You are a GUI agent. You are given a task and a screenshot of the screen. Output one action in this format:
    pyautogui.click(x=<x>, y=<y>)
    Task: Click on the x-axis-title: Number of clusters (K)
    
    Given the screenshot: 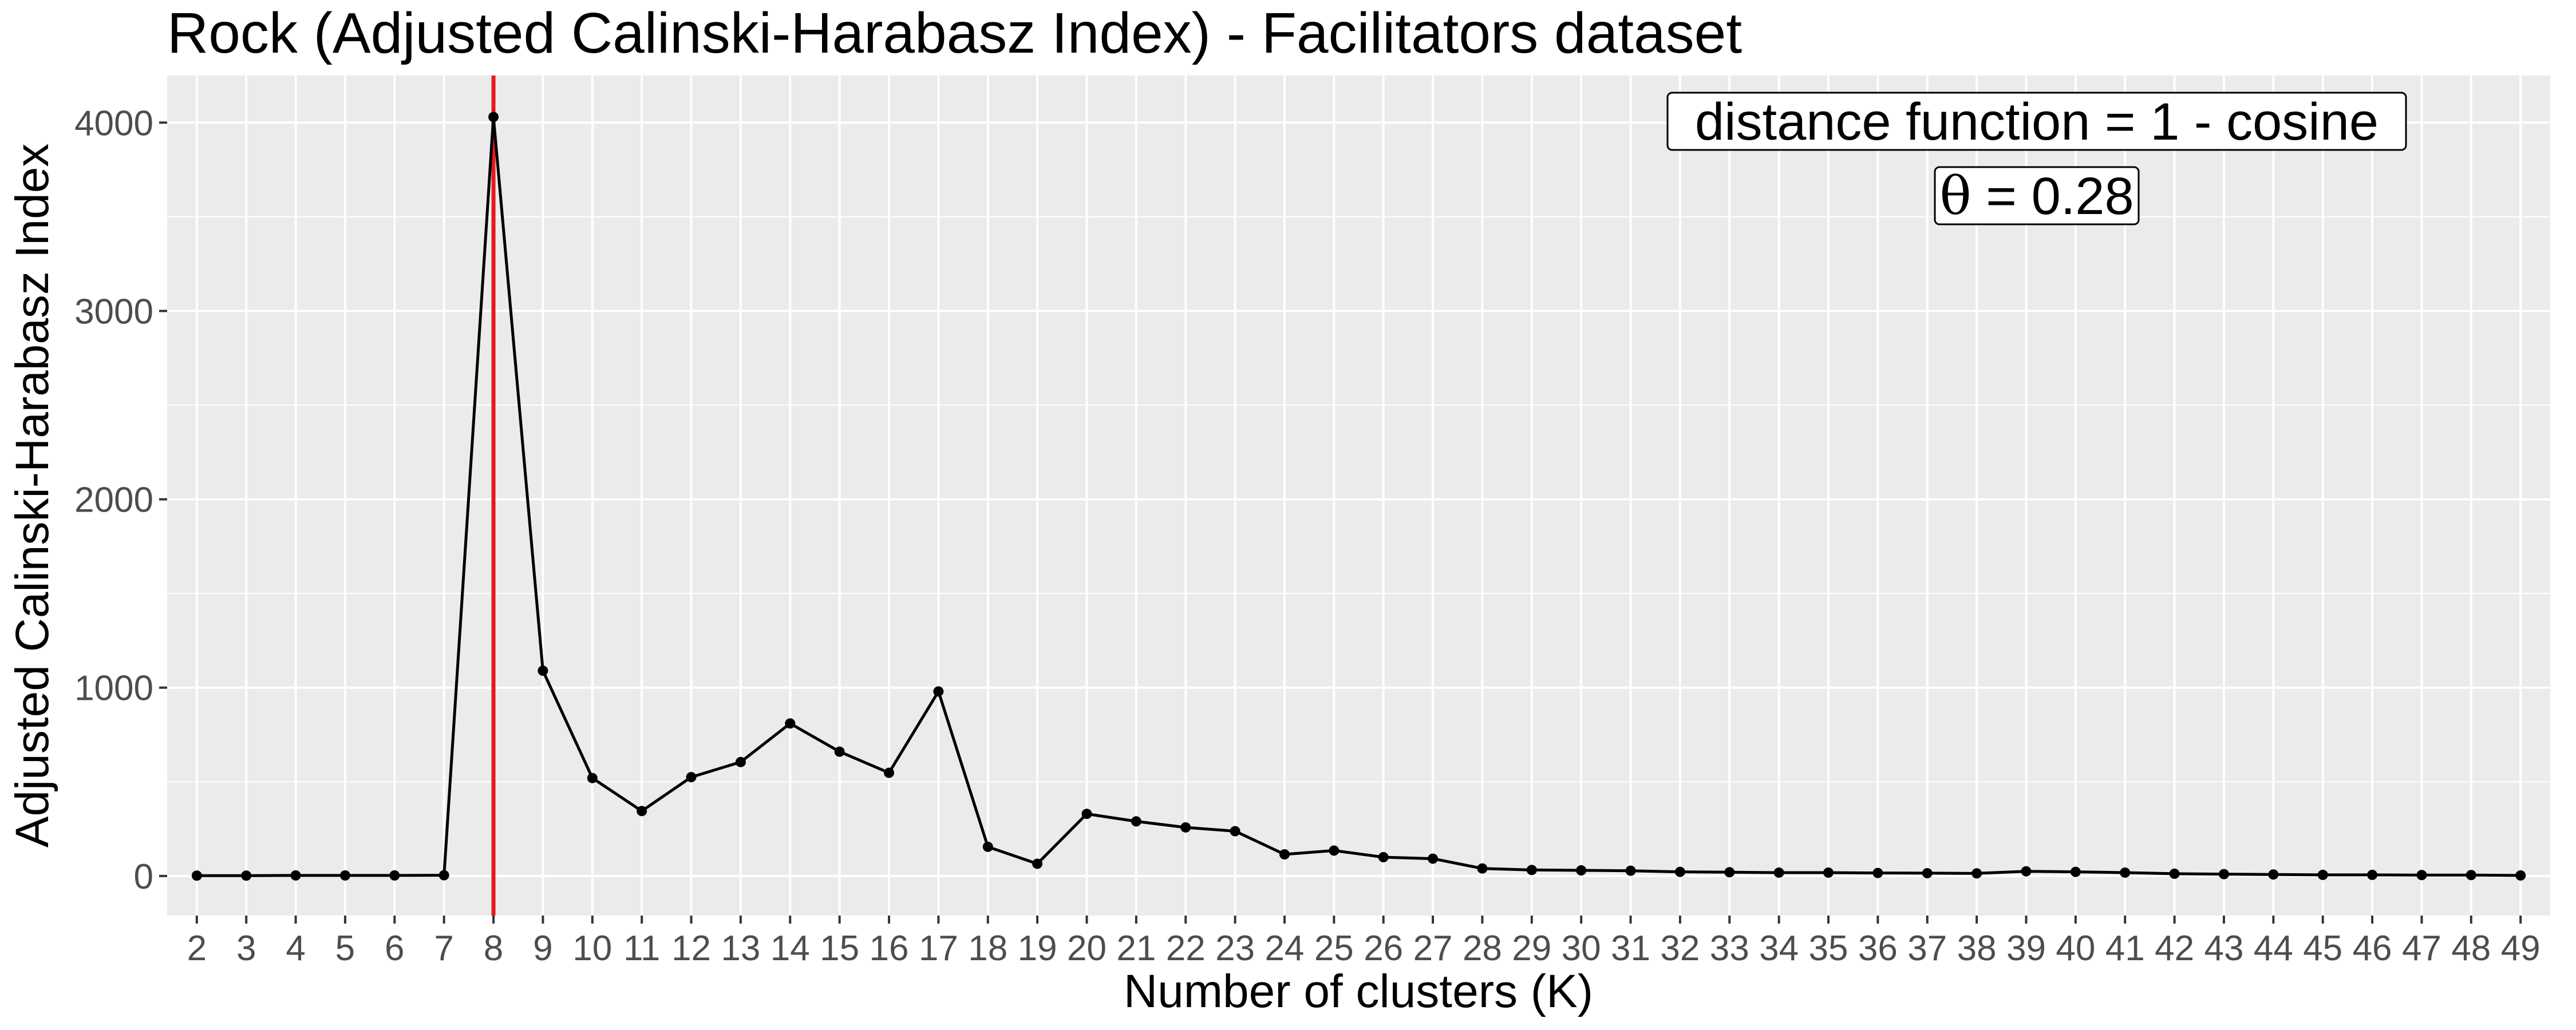 What is the action you would take?
    pyautogui.click(x=1358, y=991)
    